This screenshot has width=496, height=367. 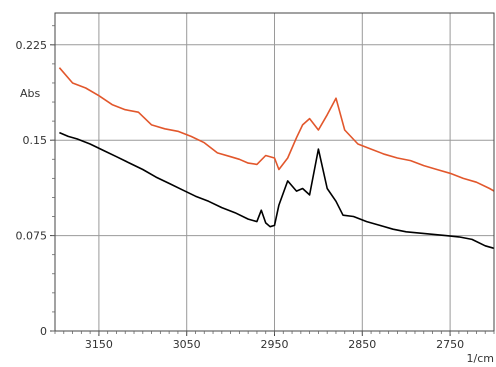 What do you see at coordinates (275, 344) in the screenshot?
I see `x-tick-label: 2950` at bounding box center [275, 344].